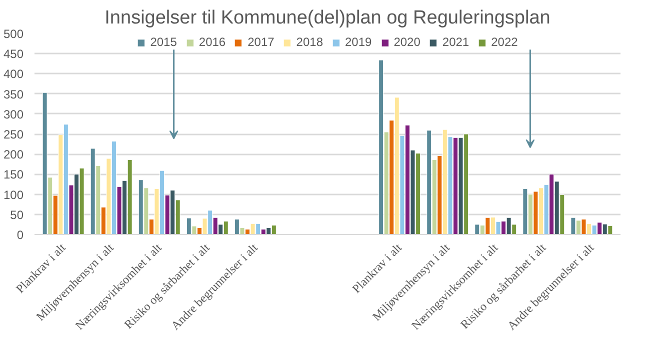  What do you see at coordinates (358, 42) in the screenshot?
I see `legend-label: 2019` at bounding box center [358, 42].